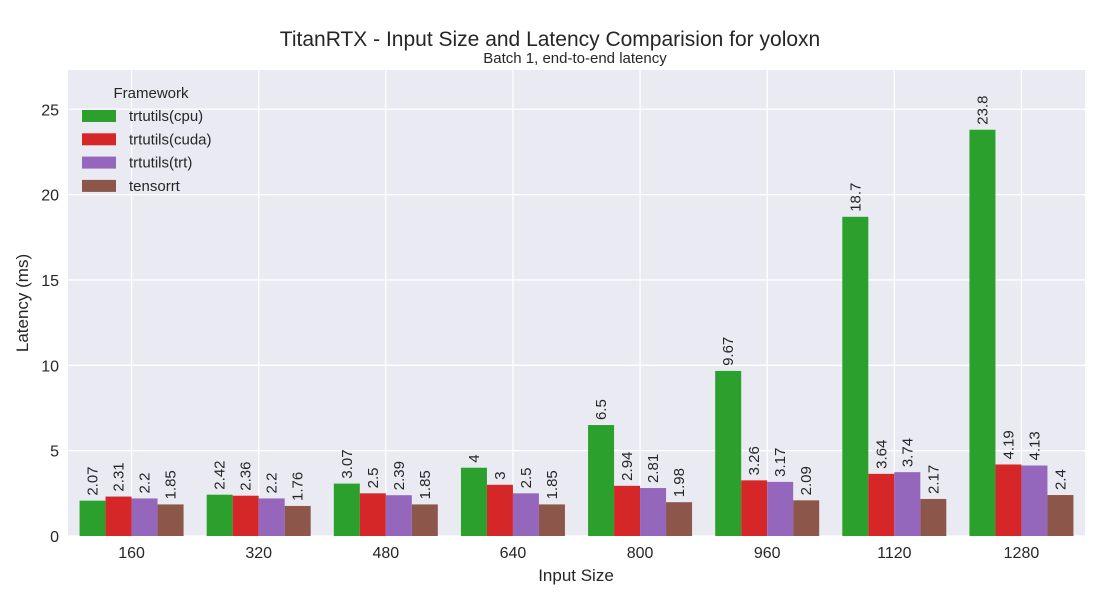 This screenshot has width=1100, height=600. I want to click on legend-item: trtutils(cpu), so click(142, 116).